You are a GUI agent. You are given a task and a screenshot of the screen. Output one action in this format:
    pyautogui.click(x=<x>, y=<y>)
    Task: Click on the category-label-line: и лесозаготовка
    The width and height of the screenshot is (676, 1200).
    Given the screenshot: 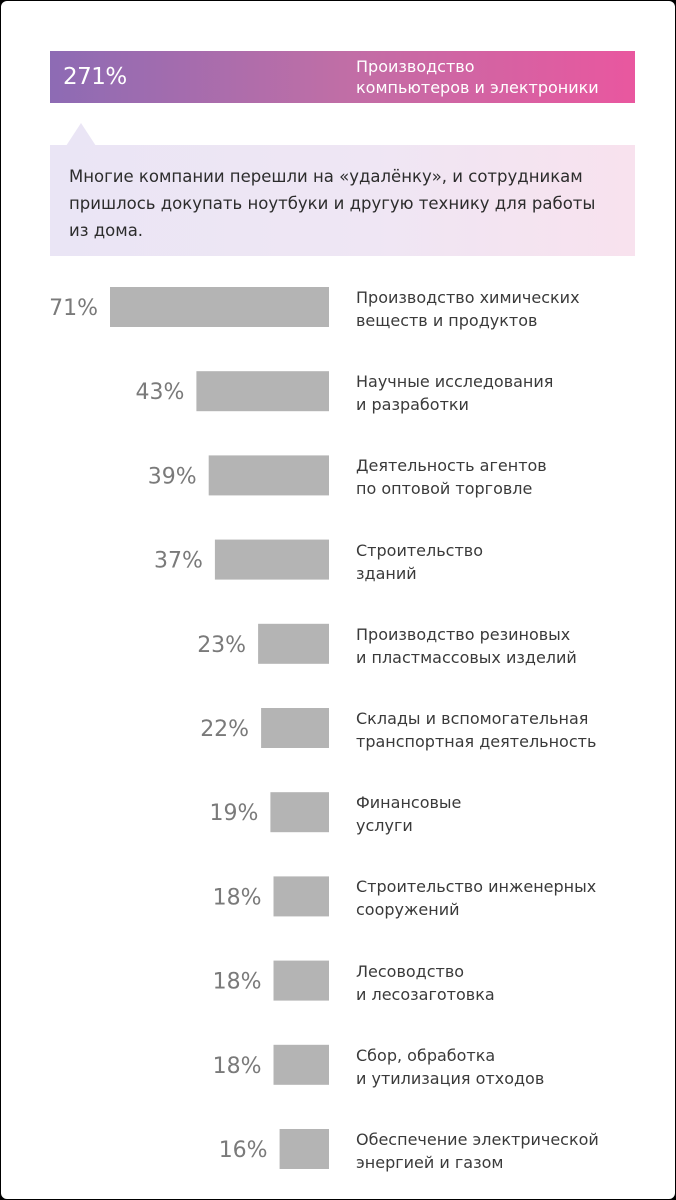 What is the action you would take?
    pyautogui.click(x=425, y=994)
    